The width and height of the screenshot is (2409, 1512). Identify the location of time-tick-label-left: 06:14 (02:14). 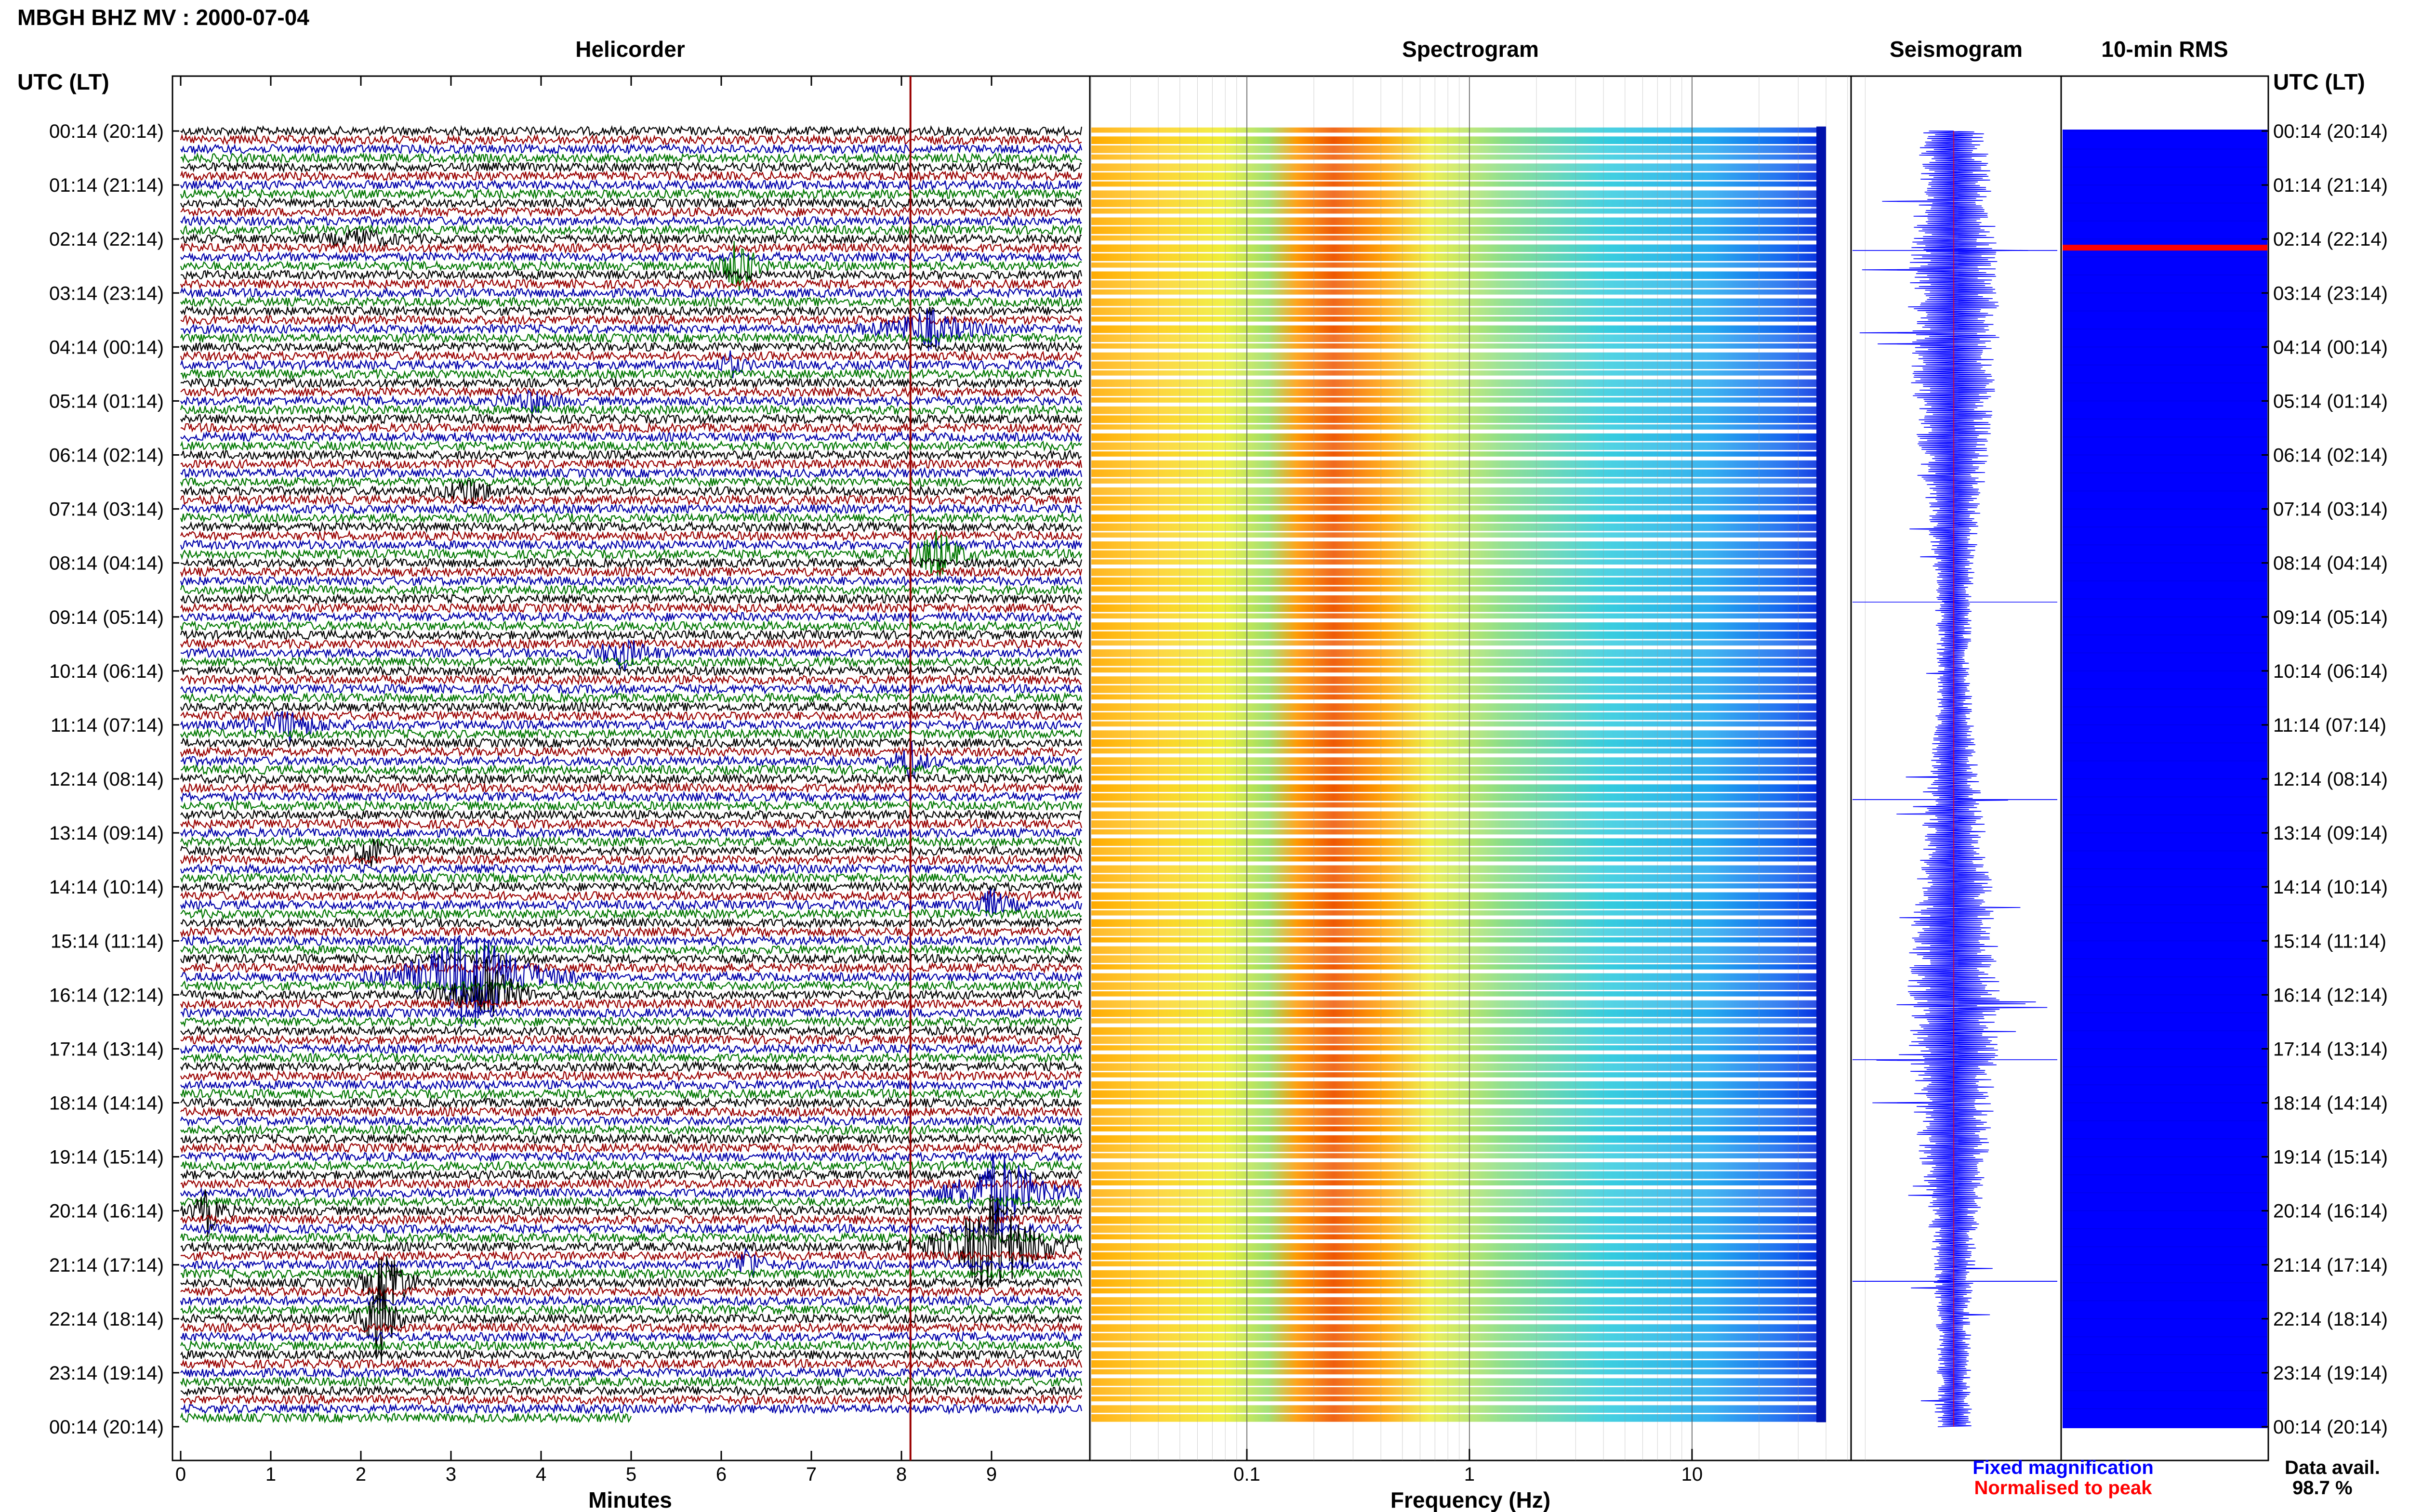
(106, 455).